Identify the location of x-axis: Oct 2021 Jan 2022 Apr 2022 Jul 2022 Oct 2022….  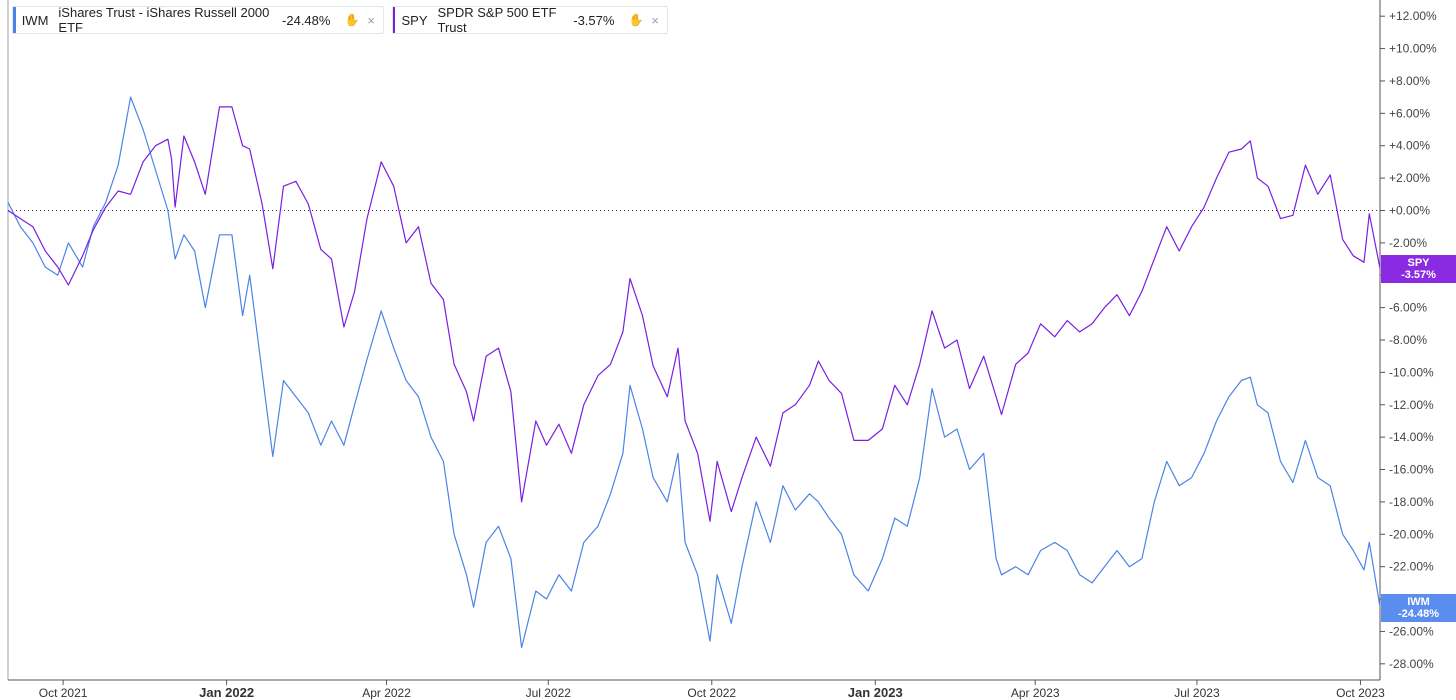
(712, 690).